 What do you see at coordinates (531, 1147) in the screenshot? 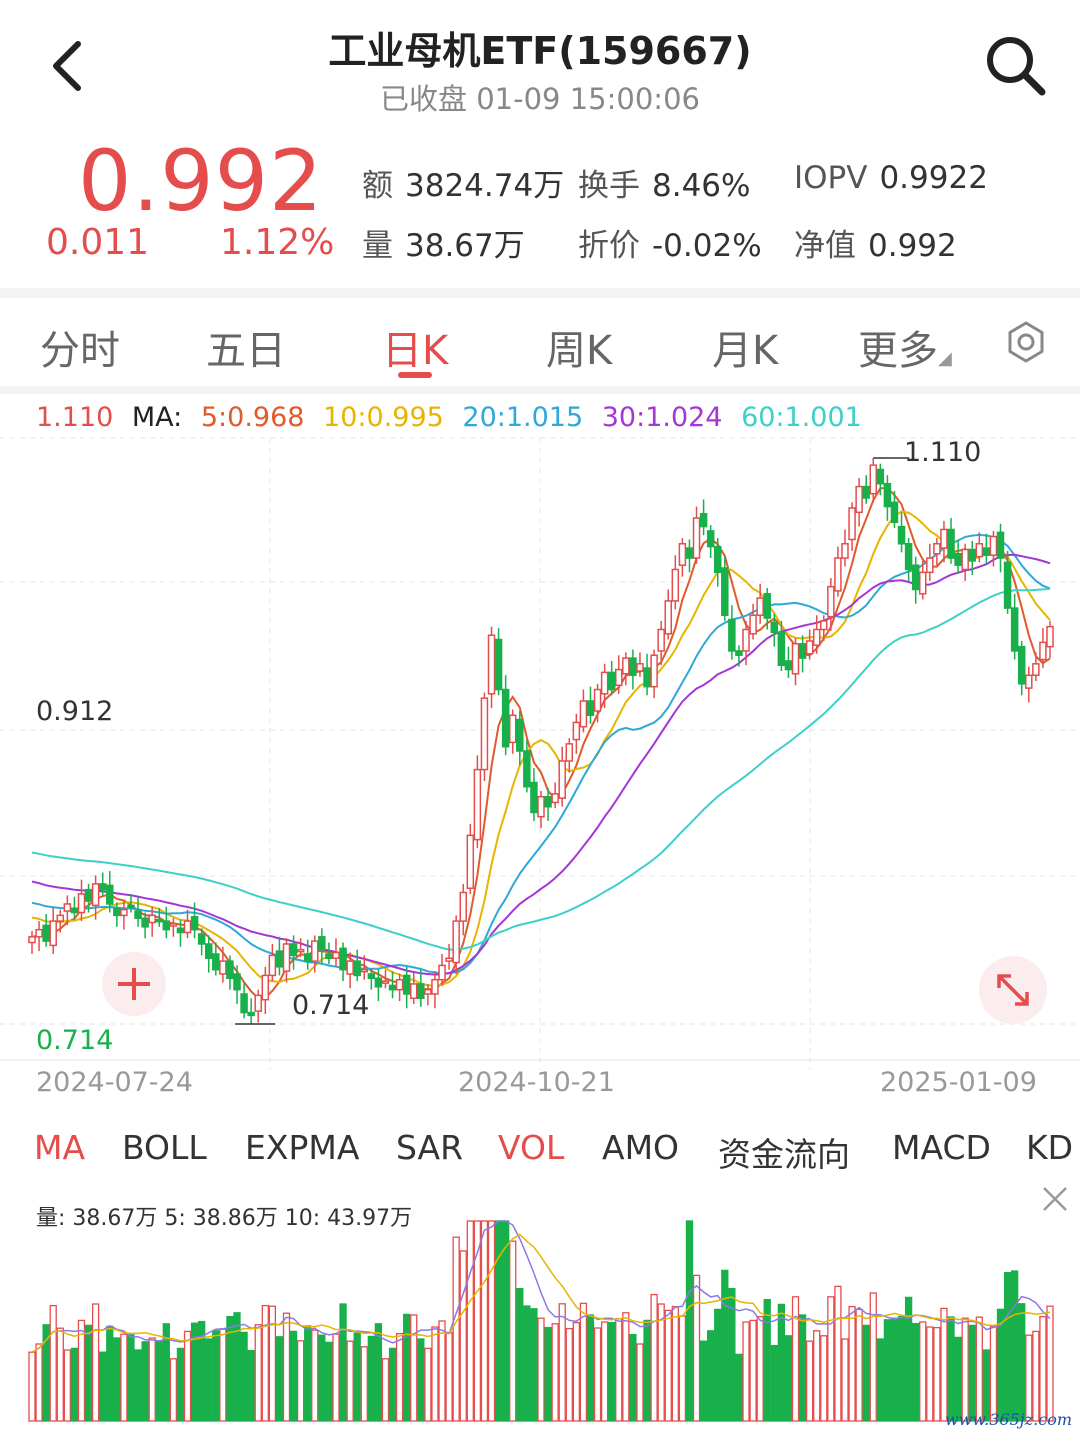
I see `indicator-tab-vol: VOL` at bounding box center [531, 1147].